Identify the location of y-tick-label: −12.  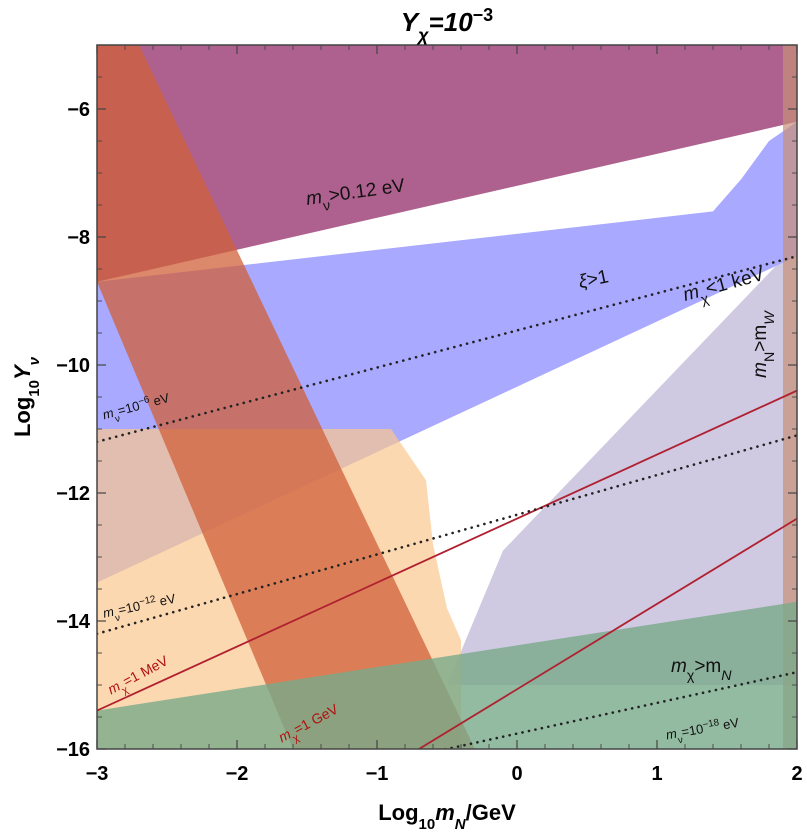
(73, 494).